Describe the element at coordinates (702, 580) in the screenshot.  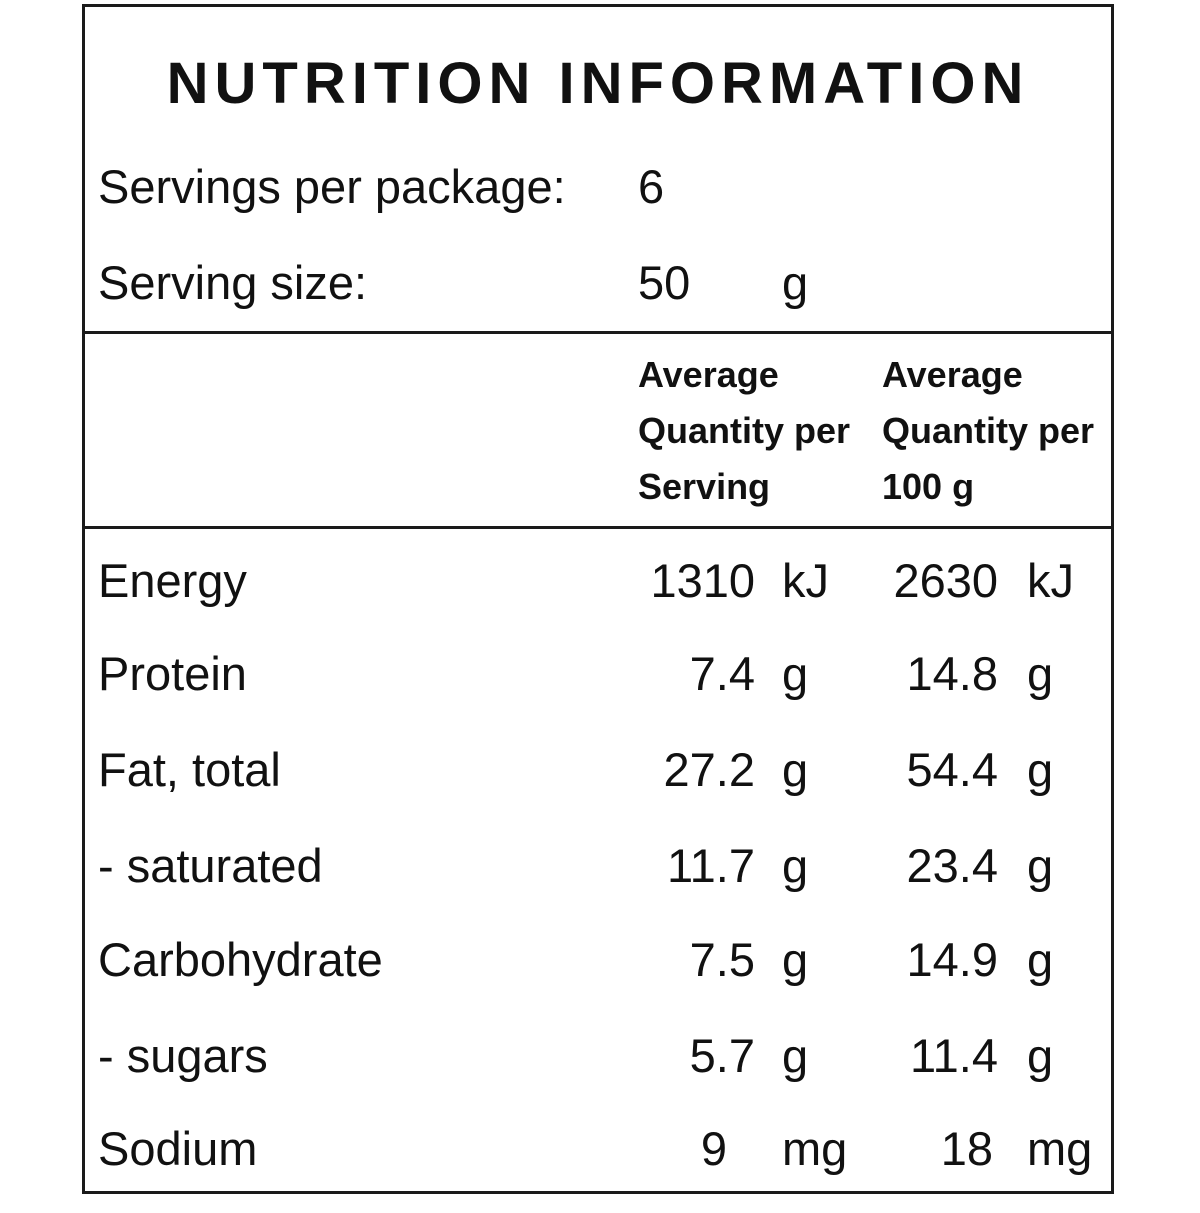
I see `per-serving-value: 1310` at that location.